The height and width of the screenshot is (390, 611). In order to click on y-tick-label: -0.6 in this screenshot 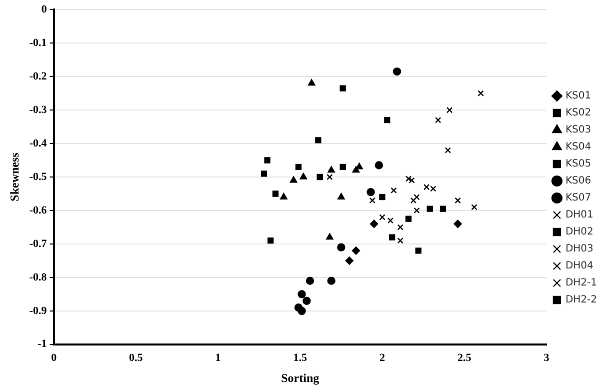, I will do `click(38, 210)`.